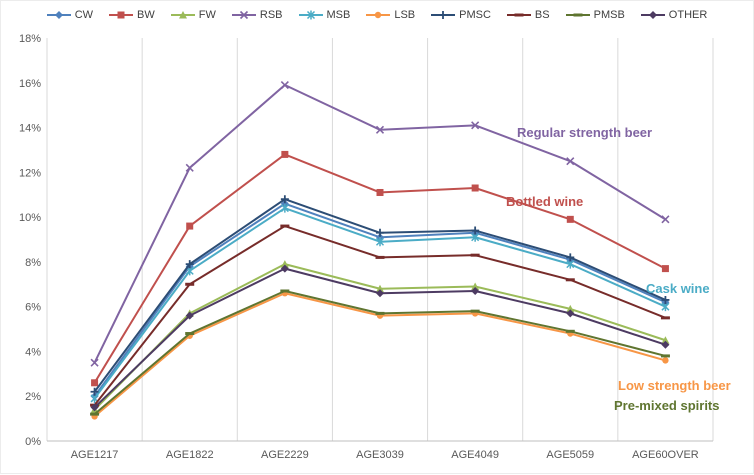 The width and height of the screenshot is (754, 475). What do you see at coordinates (324, 15) in the screenshot?
I see `legend-item-msb: MSB` at bounding box center [324, 15].